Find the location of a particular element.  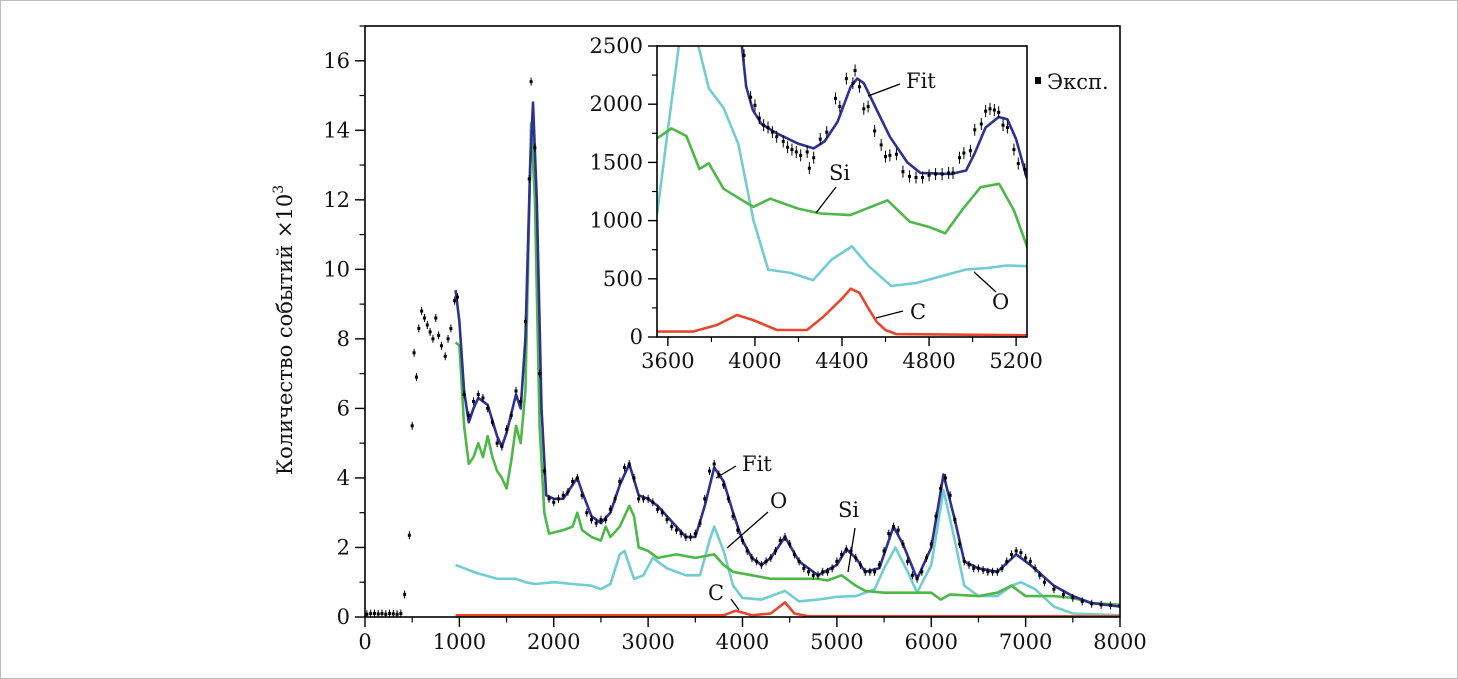

annotation-label-o: O is located at coordinates (778, 501).